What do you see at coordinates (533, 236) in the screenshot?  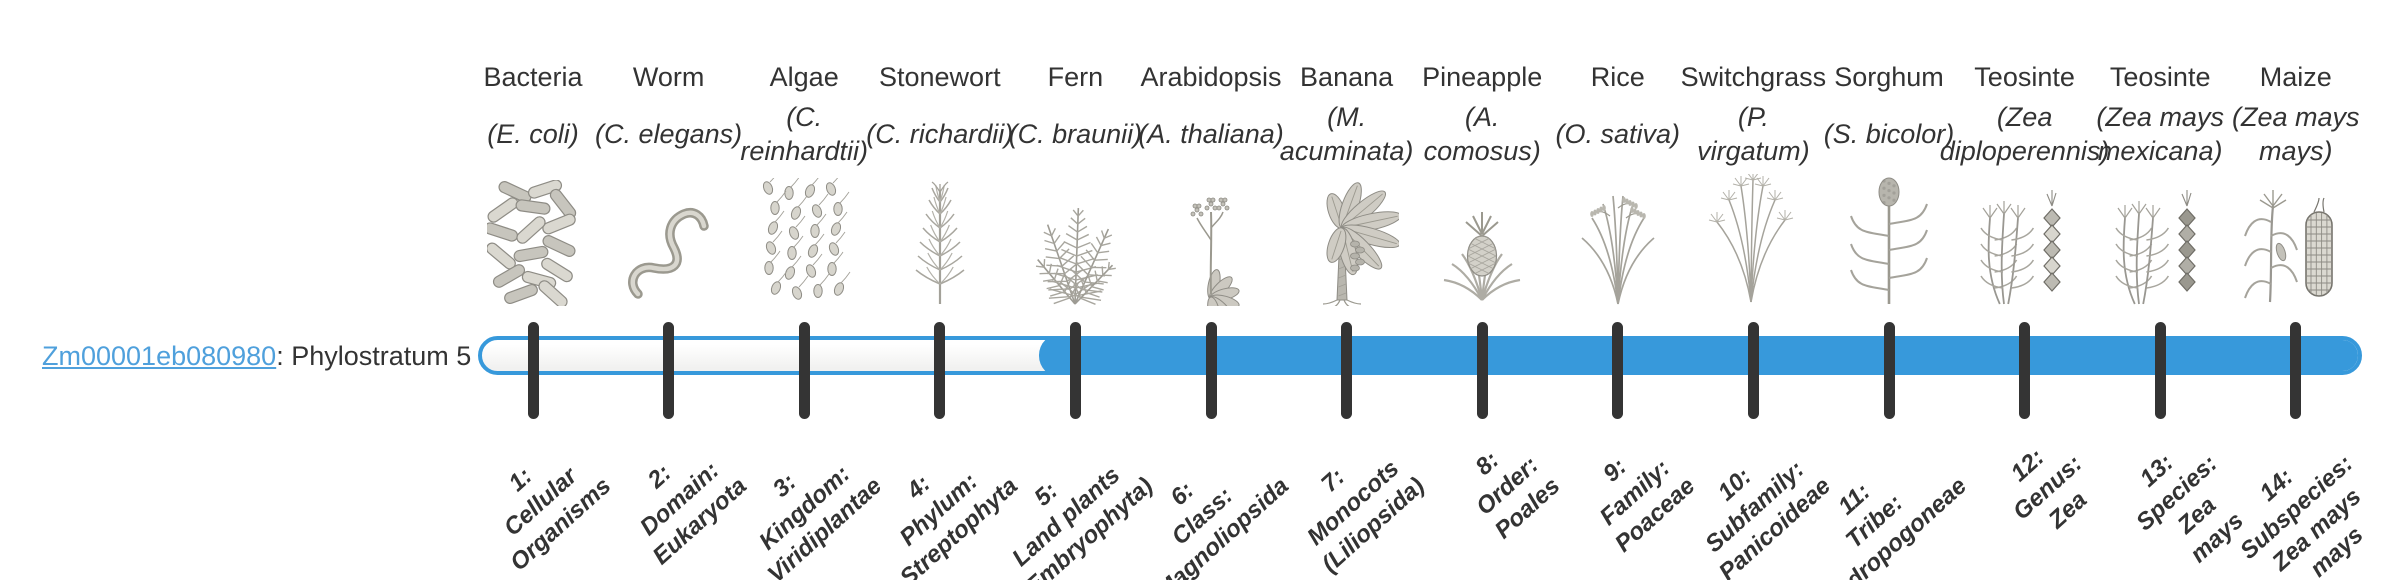 I see `bacteria-illustration` at bounding box center [533, 236].